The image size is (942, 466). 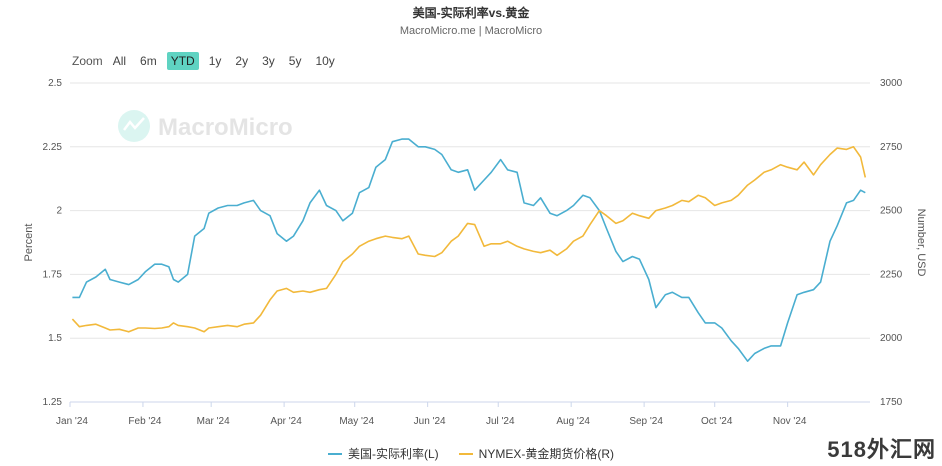 What do you see at coordinates (286, 421) in the screenshot?
I see `x-tick-label: Apr '24` at bounding box center [286, 421].